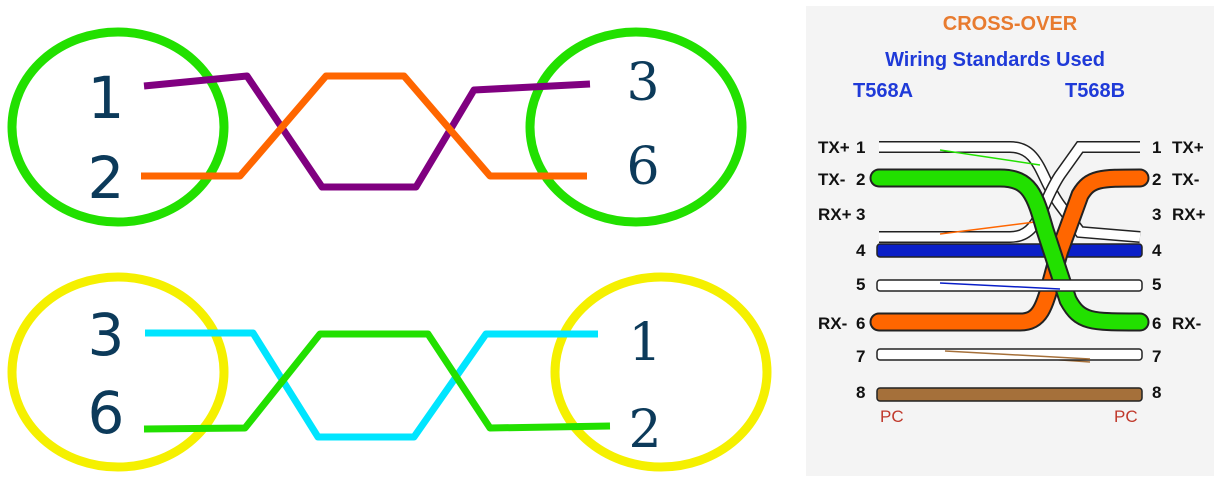 The image size is (1221, 481). I want to click on bottom-right-label-2: 2, so click(644, 430).